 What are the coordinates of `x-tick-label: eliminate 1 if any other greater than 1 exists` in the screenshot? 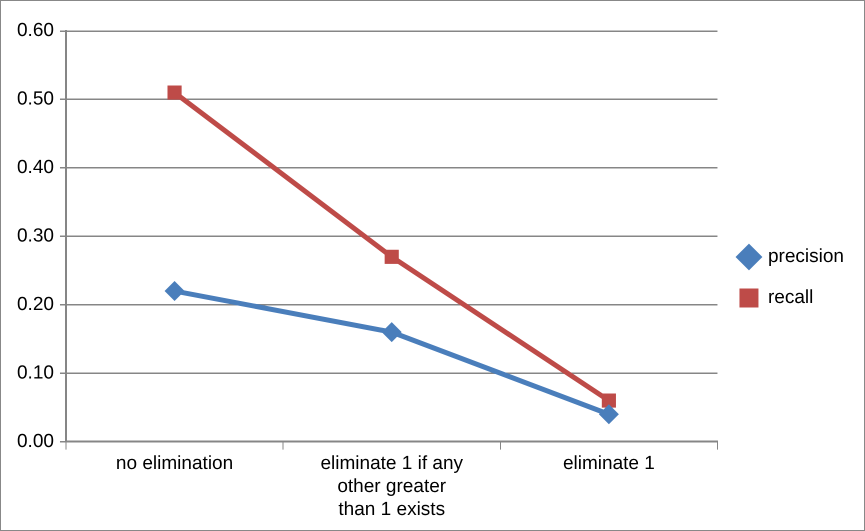 It's located at (392, 486).